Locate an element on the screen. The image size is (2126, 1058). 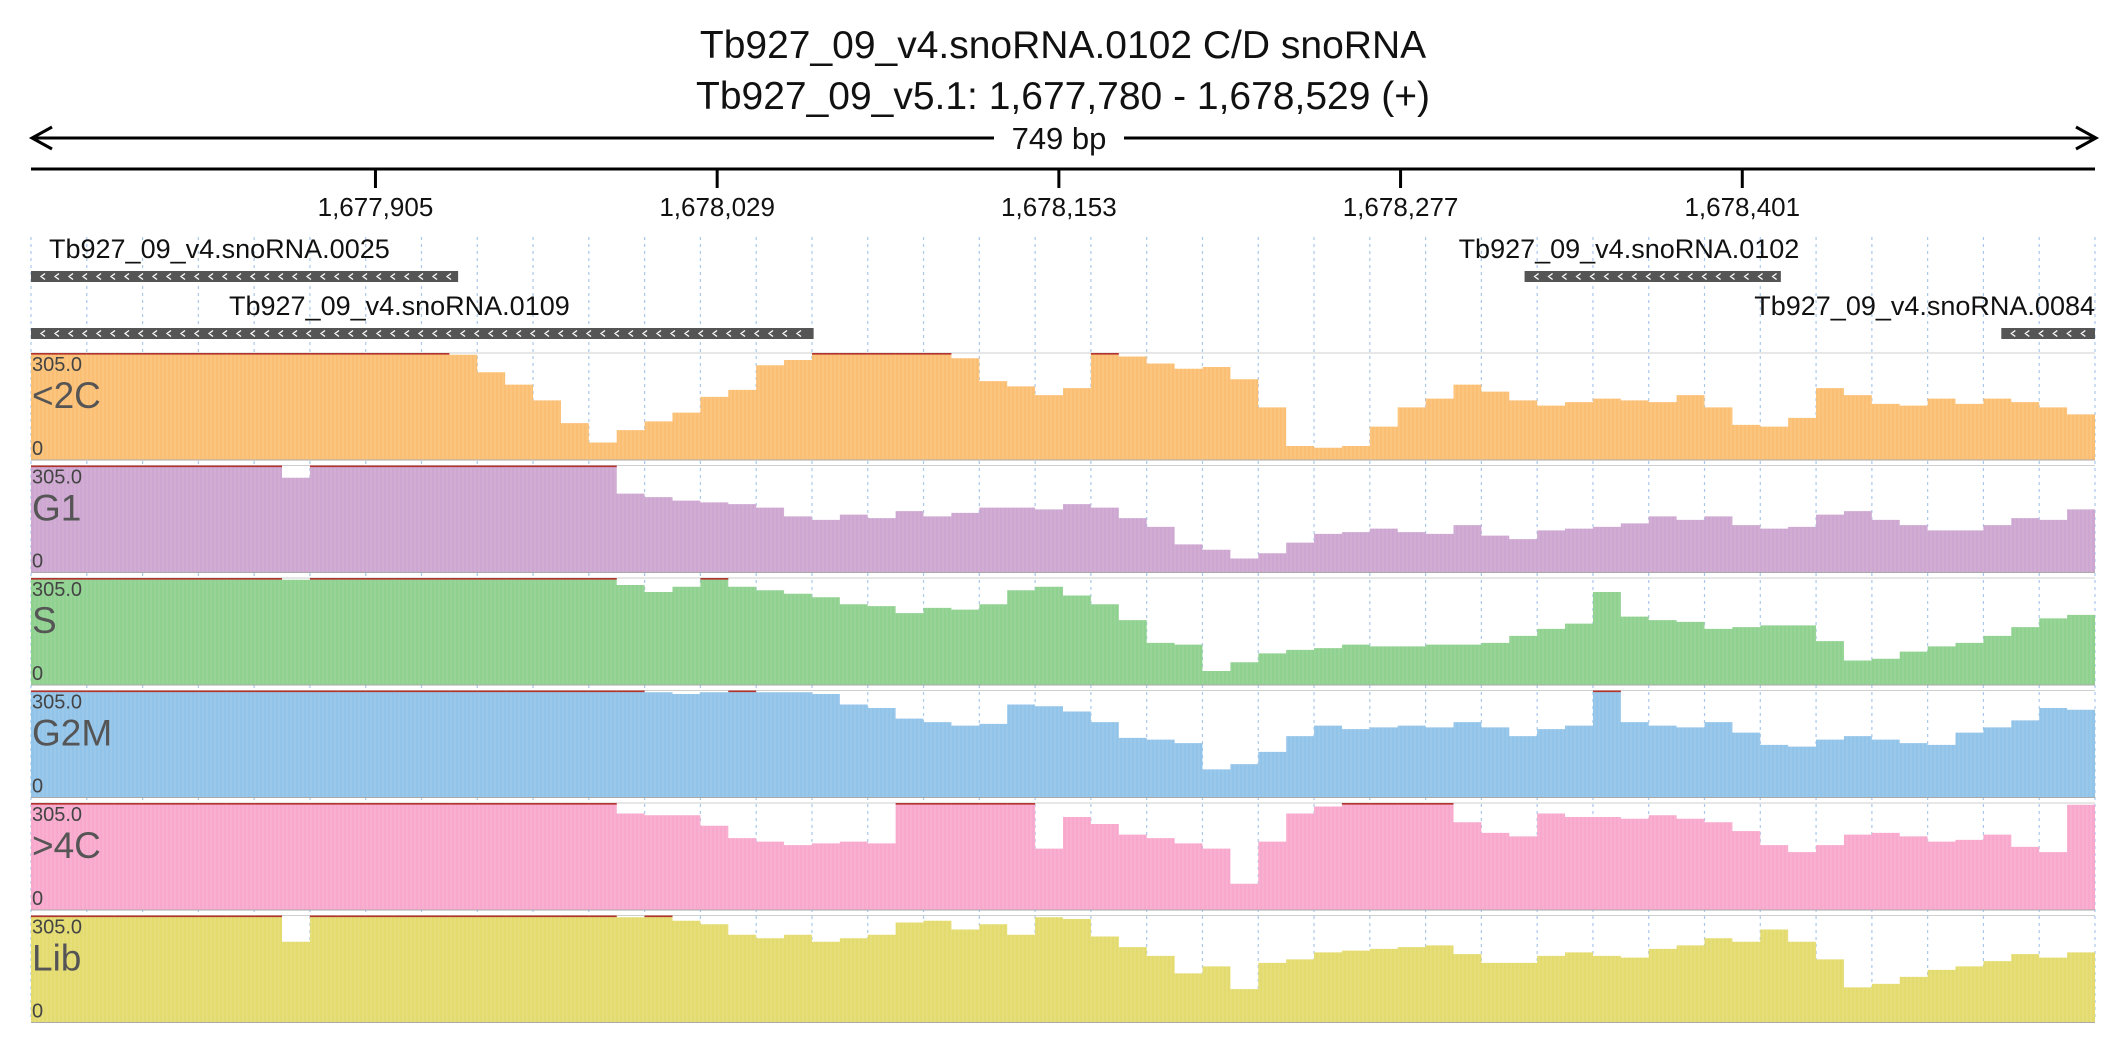
gene-feature: Tb927_09_v4.snoRNA.0102 is located at coordinates (1629, 258).